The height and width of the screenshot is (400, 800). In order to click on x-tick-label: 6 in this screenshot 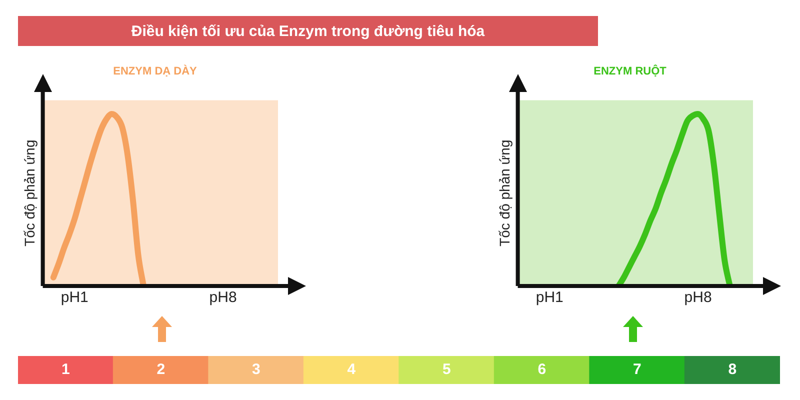, I will do `click(542, 369)`.